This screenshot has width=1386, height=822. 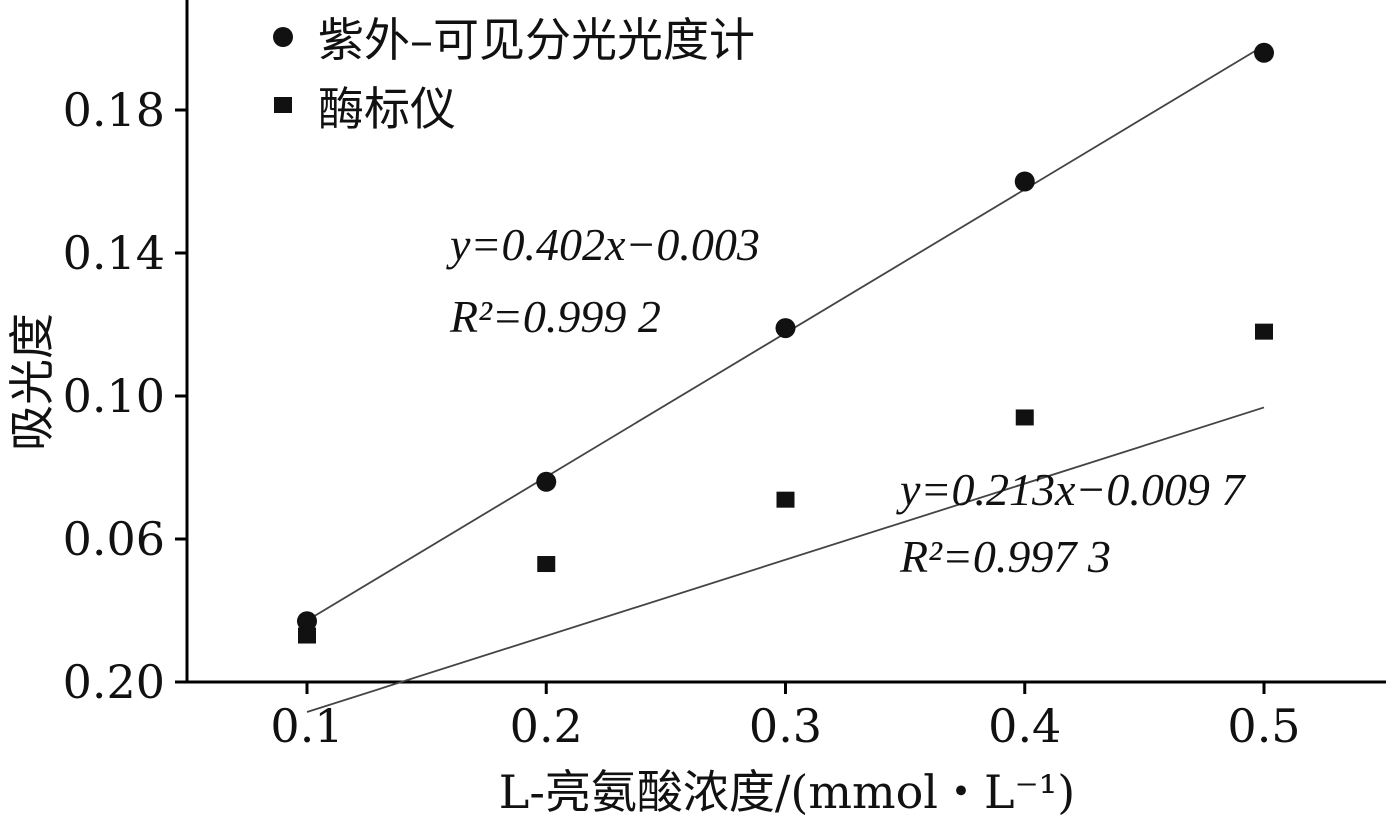 What do you see at coordinates (114, 682) in the screenshot?
I see `y-tick-label: 0.20` at bounding box center [114, 682].